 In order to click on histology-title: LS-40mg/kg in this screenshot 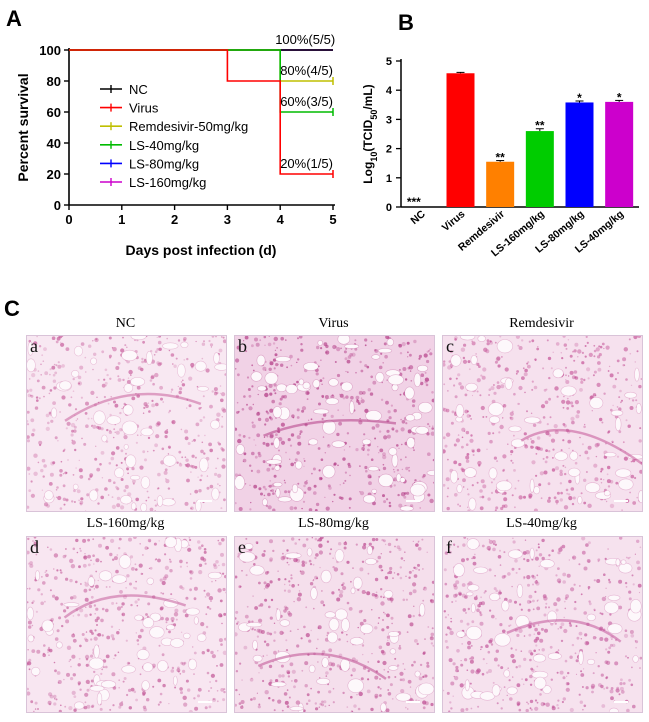, I will do `click(541, 523)`.